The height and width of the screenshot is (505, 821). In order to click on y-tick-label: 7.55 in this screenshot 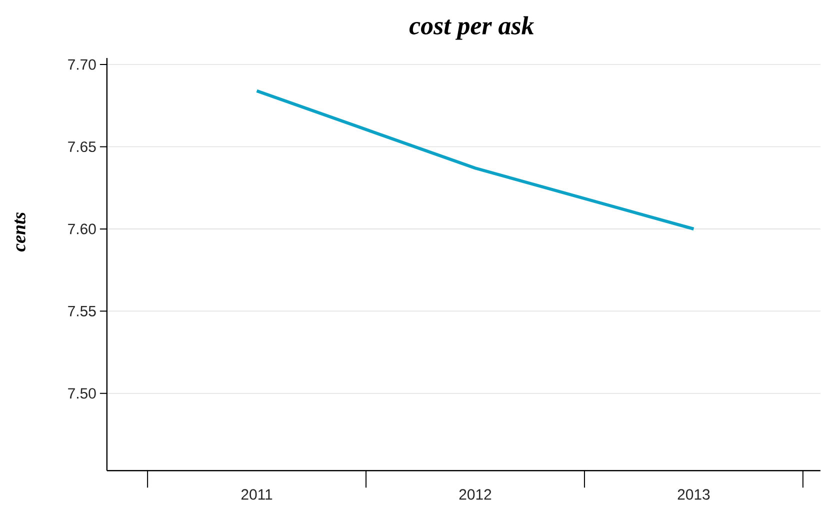, I will do `click(82, 311)`.